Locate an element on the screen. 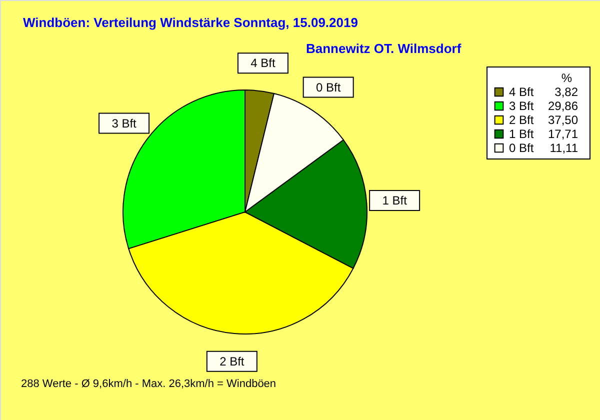 This screenshot has width=600, height=420. slice-label: 2 Bft is located at coordinates (232, 361).